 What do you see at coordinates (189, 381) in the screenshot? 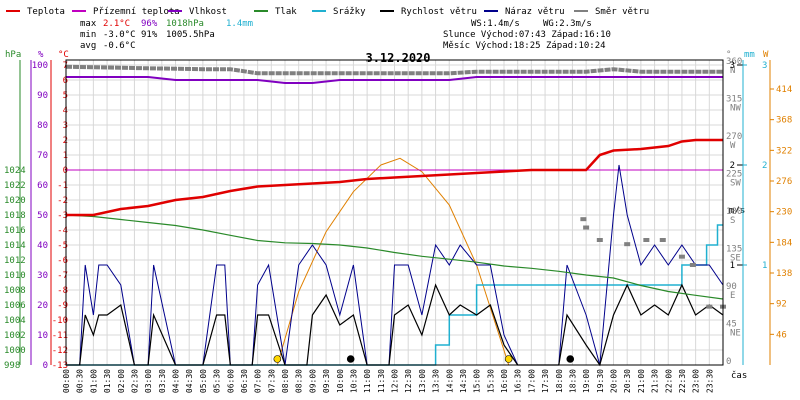
I see `x-tick-label: 04:30` at bounding box center [189, 381].